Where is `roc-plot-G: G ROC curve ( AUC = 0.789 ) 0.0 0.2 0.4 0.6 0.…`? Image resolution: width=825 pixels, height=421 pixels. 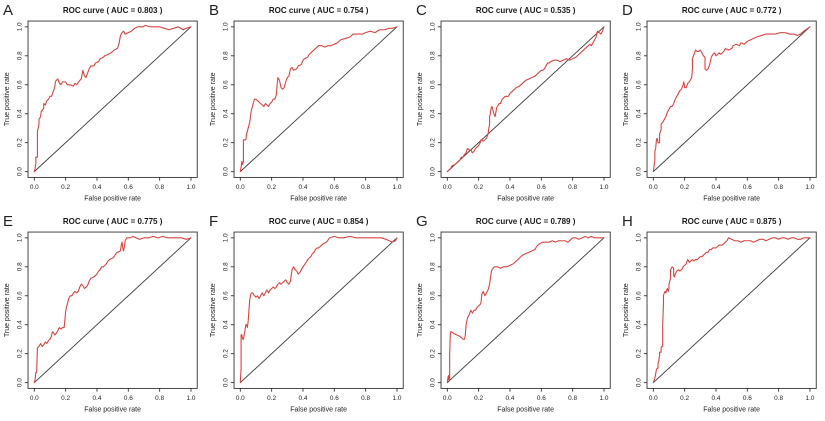
roc-plot-G: G ROC curve ( AUC = 0.789 ) 0.0 0.2 0.4 0.6 0.… is located at coordinates (515, 315).